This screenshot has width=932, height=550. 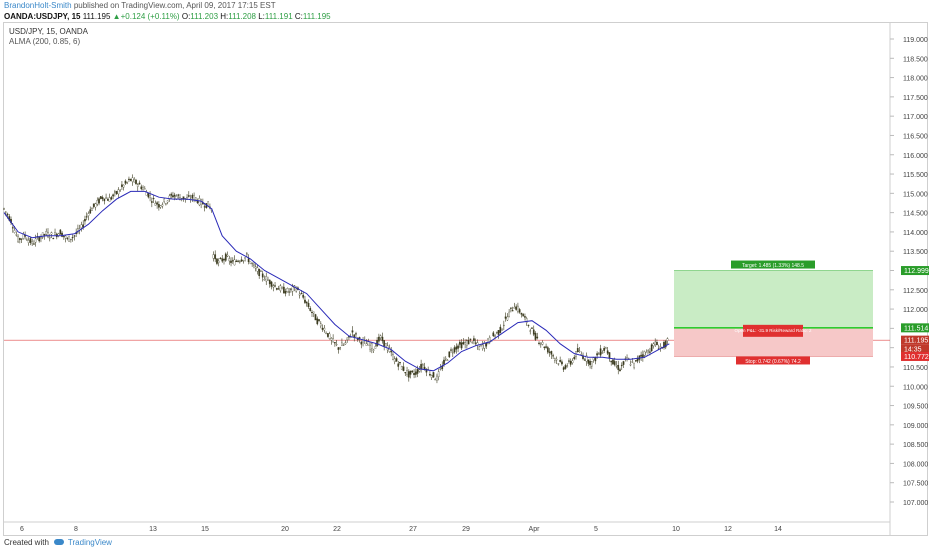 What do you see at coordinates (186, 16) in the screenshot?
I see `open-label: O:` at bounding box center [186, 16].